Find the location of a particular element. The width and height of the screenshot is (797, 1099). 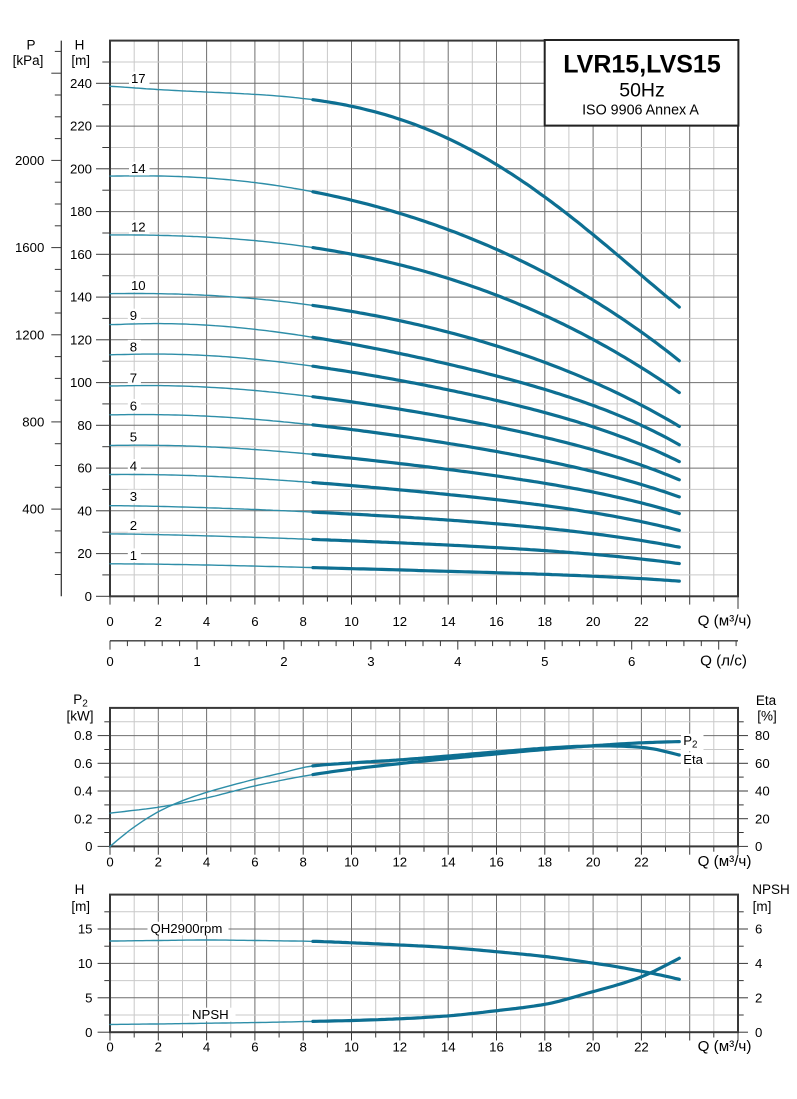

svg-text: Q (л/с) is located at coordinates (723, 661).